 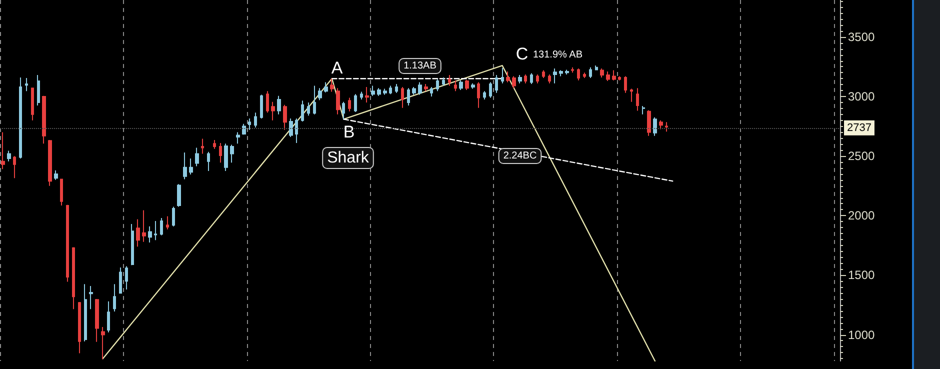 What do you see at coordinates (349, 132) in the screenshot?
I see `annotation: B` at bounding box center [349, 132].